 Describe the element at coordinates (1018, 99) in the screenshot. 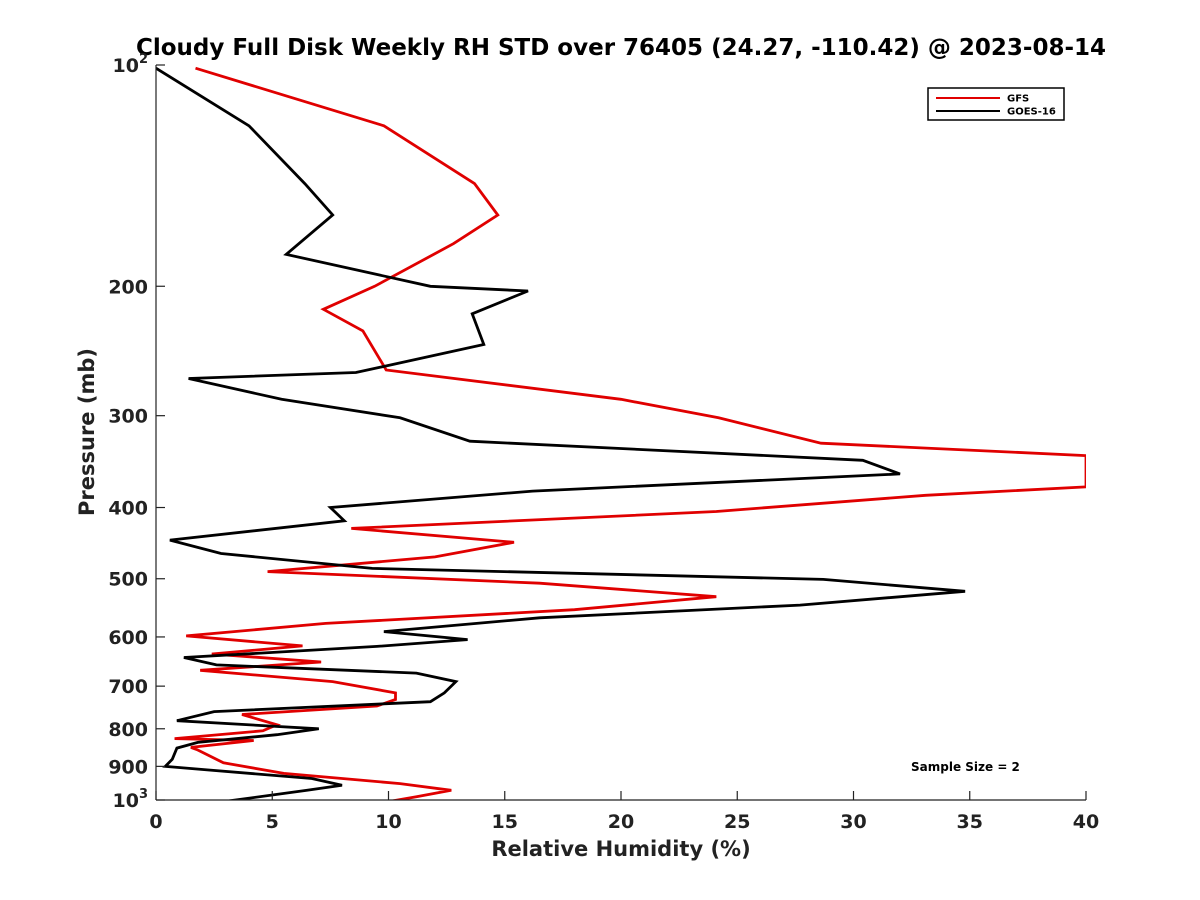

I see `legend-label-gfs: GFS` at that location.